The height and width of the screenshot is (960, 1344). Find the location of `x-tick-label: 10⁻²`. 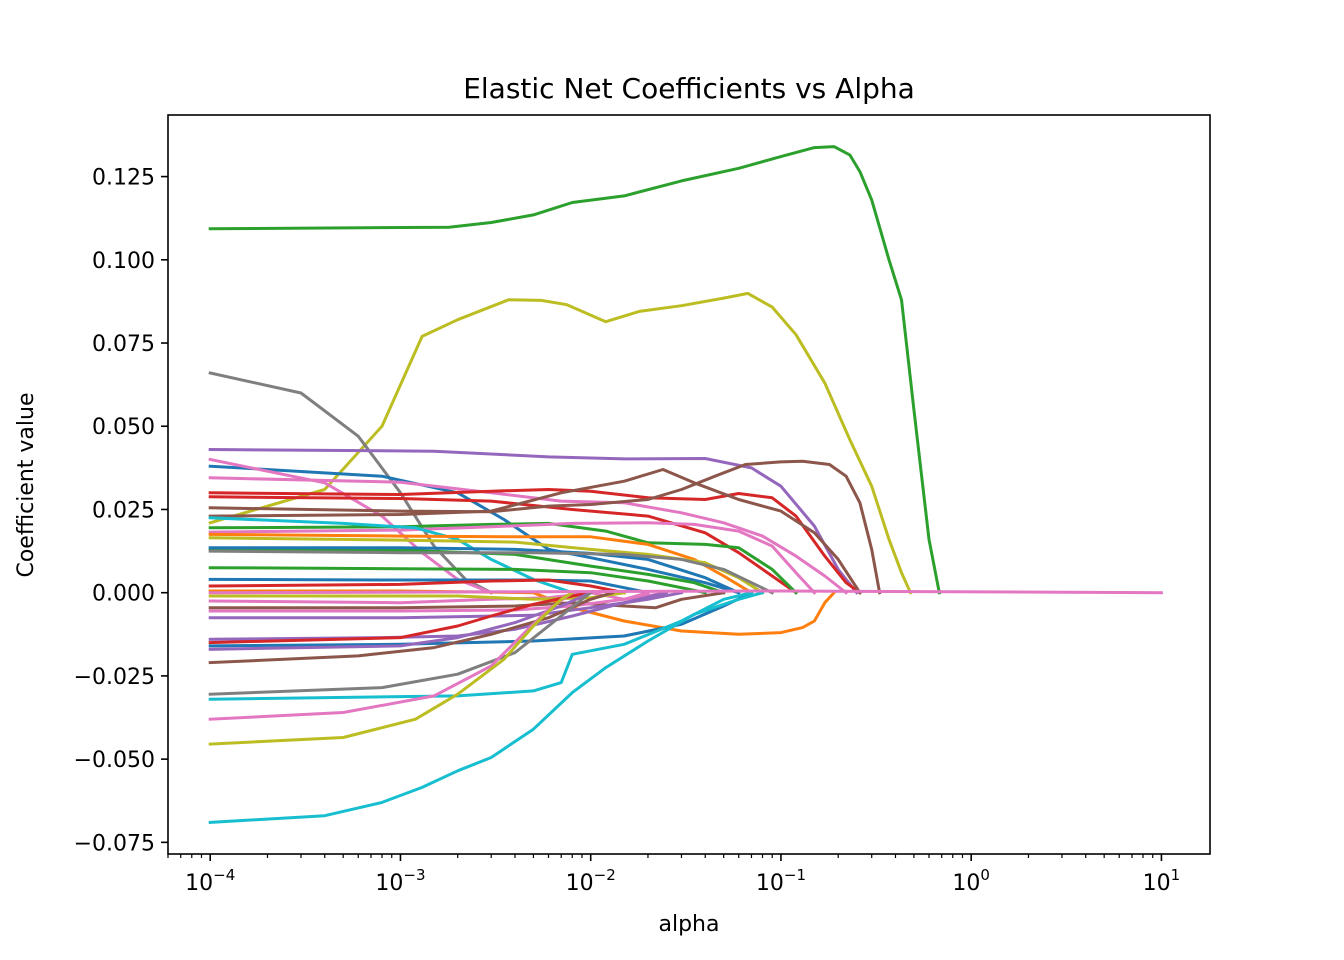

x-tick-label: 10⁻² is located at coordinates (591, 881).